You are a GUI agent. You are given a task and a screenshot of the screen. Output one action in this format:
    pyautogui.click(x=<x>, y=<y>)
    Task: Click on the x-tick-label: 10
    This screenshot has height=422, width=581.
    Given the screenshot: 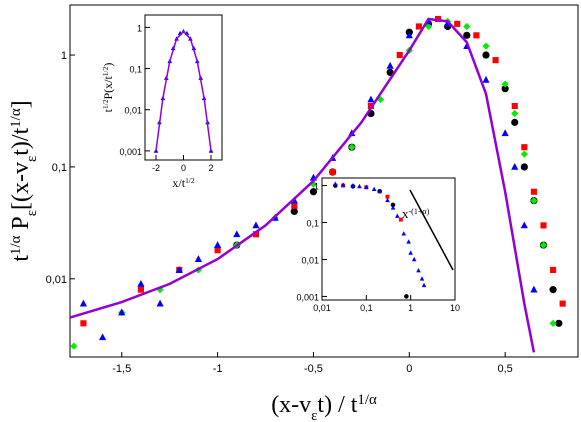 What is the action you would take?
    pyautogui.click(x=455, y=308)
    